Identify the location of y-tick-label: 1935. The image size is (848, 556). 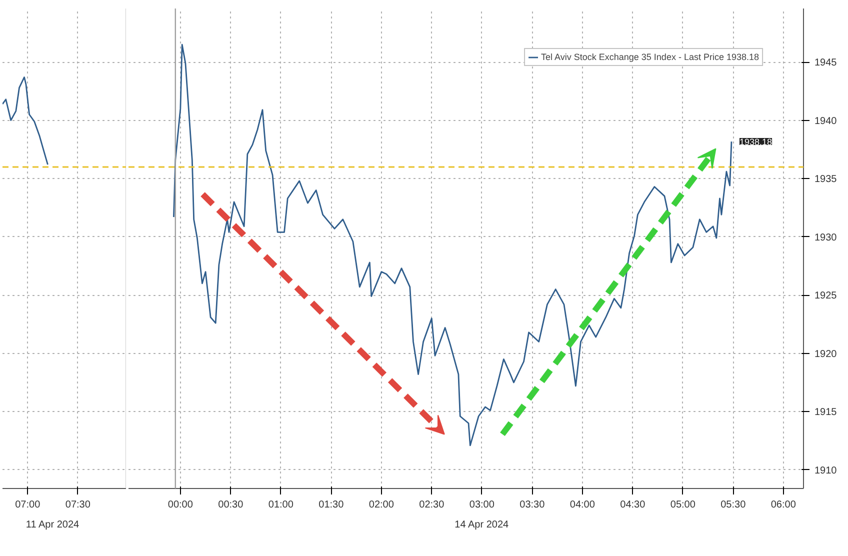
(826, 180).